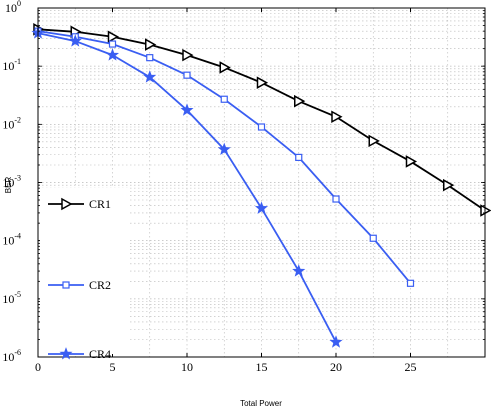 This screenshot has width=491, height=409. Describe the element at coordinates (100, 354) in the screenshot. I see `legend-label-cr4: CR4` at that location.